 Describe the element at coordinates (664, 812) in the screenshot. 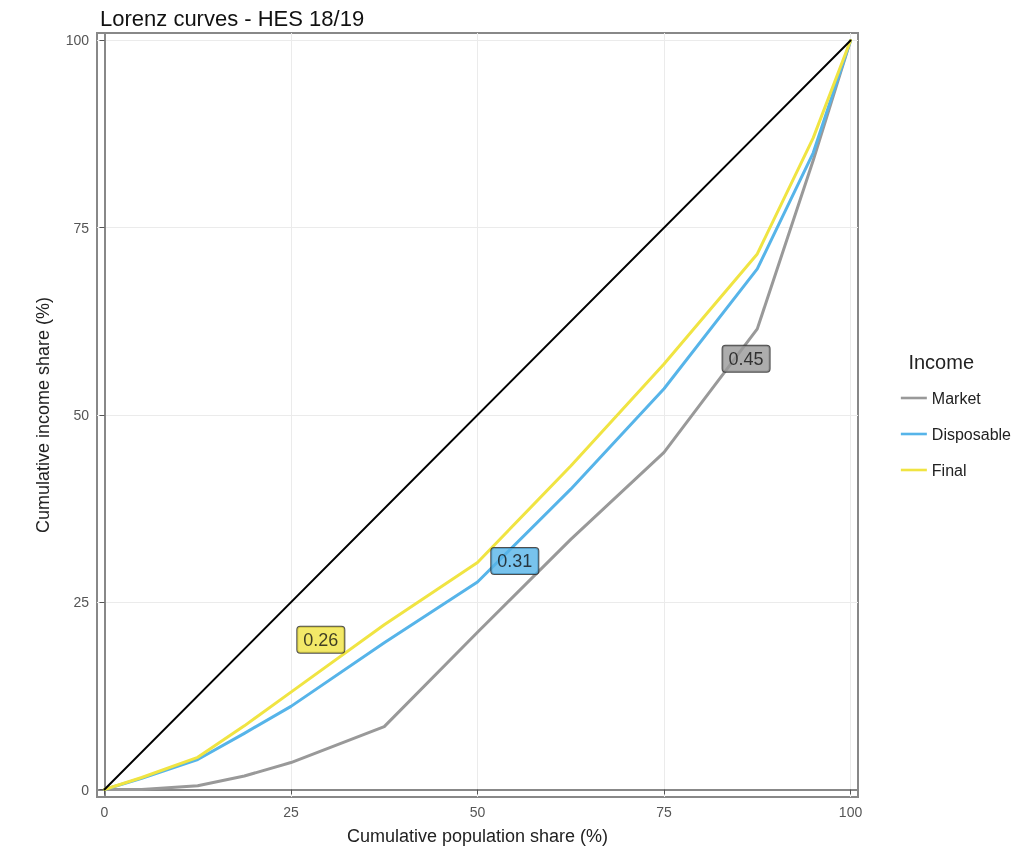

I see `x-tick-label: 75` at that location.